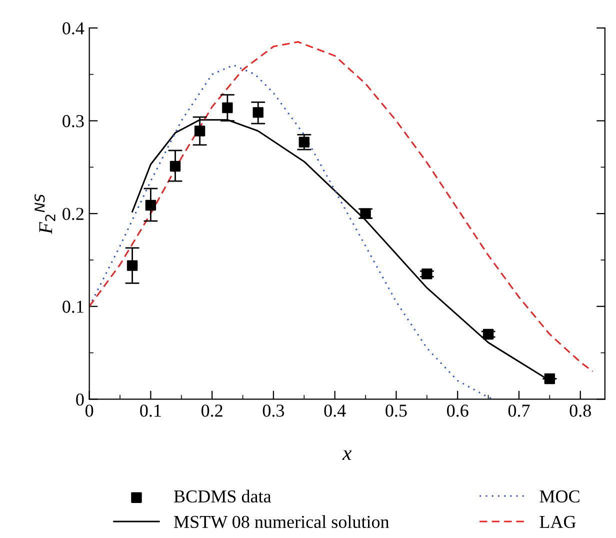 The height and width of the screenshot is (538, 616). What do you see at coordinates (150, 410) in the screenshot?
I see `x-tick-label: 0.1` at bounding box center [150, 410].